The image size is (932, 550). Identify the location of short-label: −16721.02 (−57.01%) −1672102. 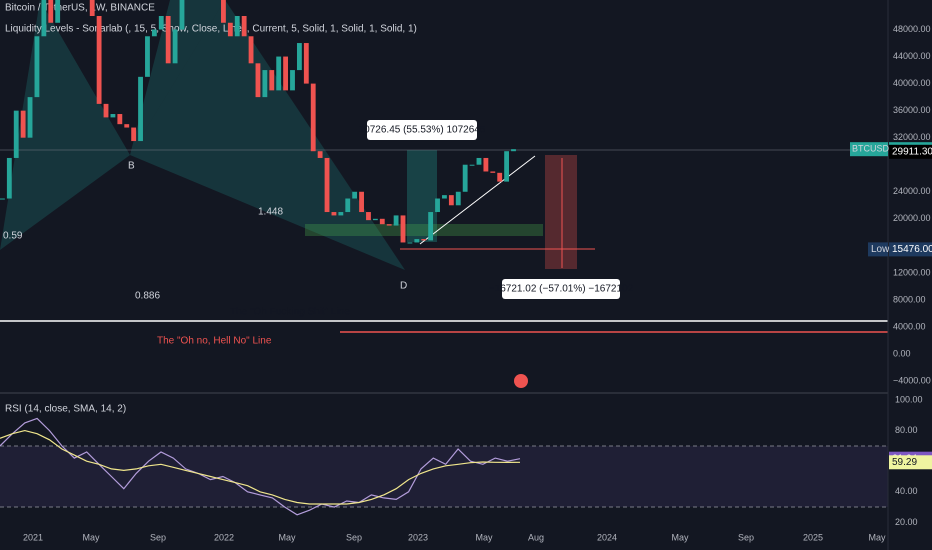
(561, 289).